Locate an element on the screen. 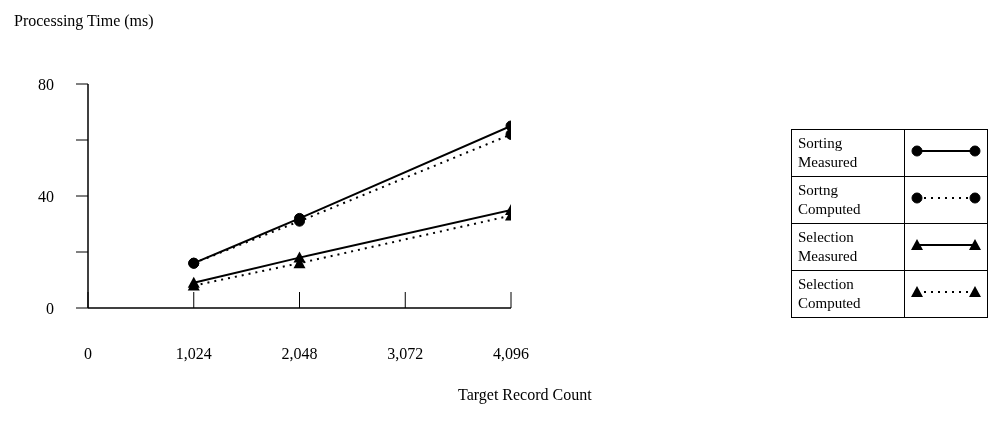  y-tick-label: 40 is located at coordinates (46, 196).